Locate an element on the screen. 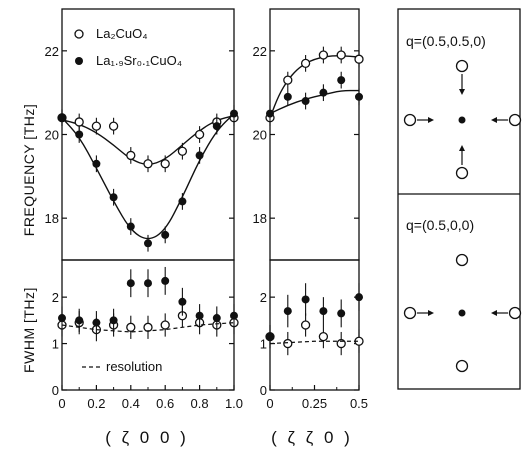 The image size is (522, 454). x-tick-label: 0.2 is located at coordinates (96, 403).